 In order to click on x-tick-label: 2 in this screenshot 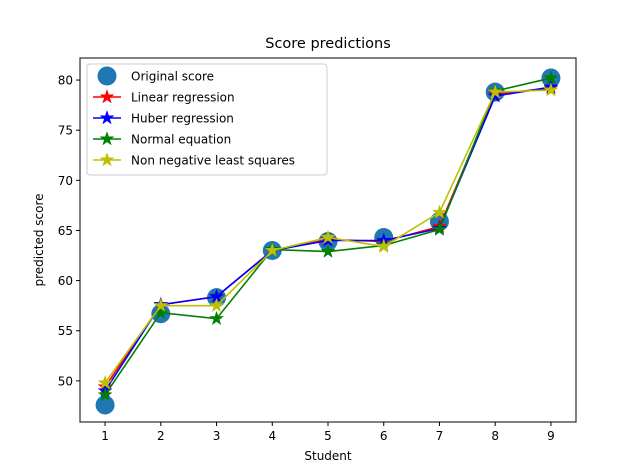, I will do `click(161, 436)`.